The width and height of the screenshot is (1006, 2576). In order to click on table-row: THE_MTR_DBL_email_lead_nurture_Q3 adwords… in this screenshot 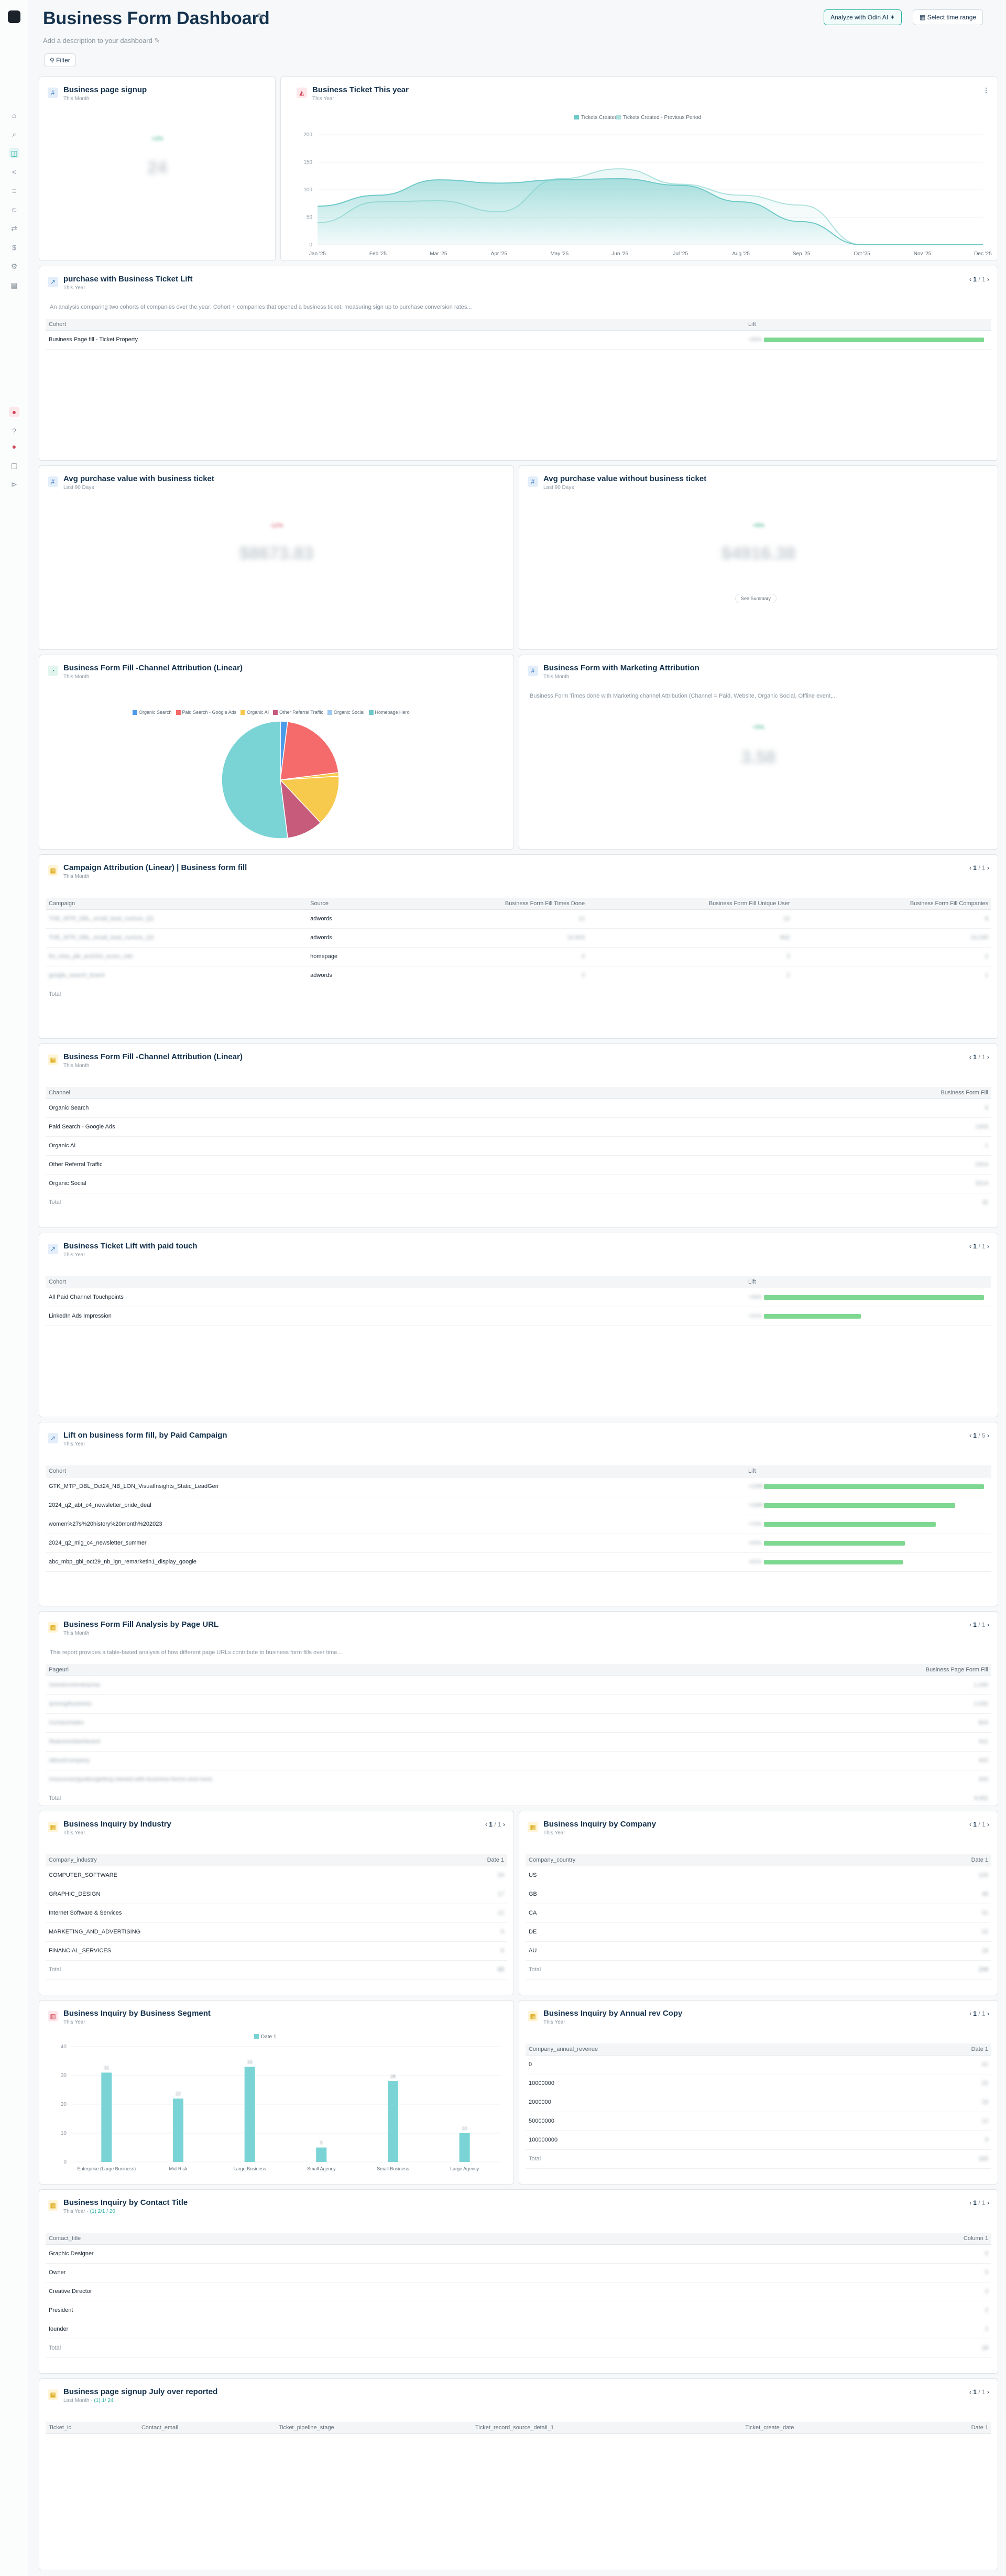, I will do `click(518, 938)`.